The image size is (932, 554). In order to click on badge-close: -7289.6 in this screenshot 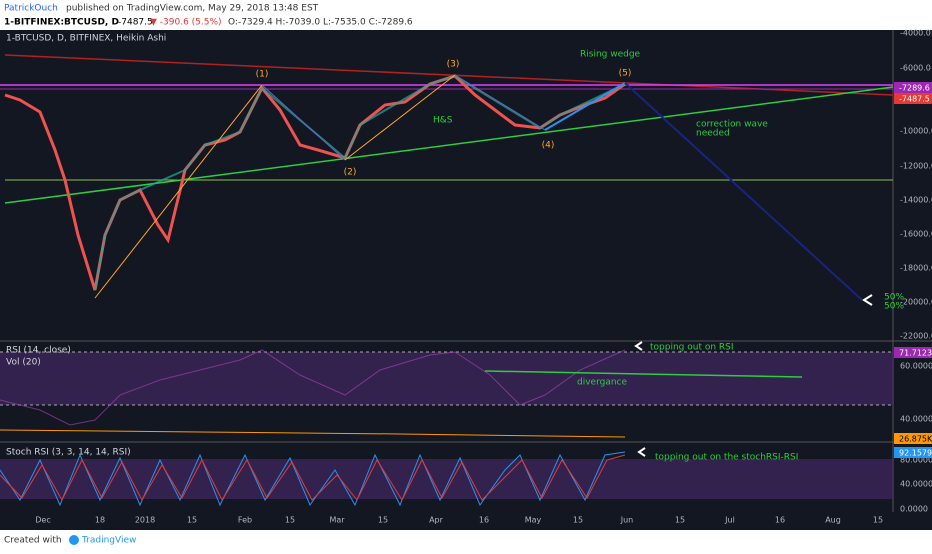, I will do `click(914, 88)`.